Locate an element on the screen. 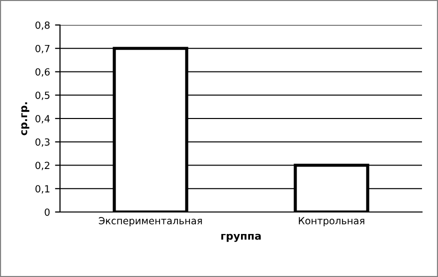  y-tick-label: 0,3 is located at coordinates (42, 142).